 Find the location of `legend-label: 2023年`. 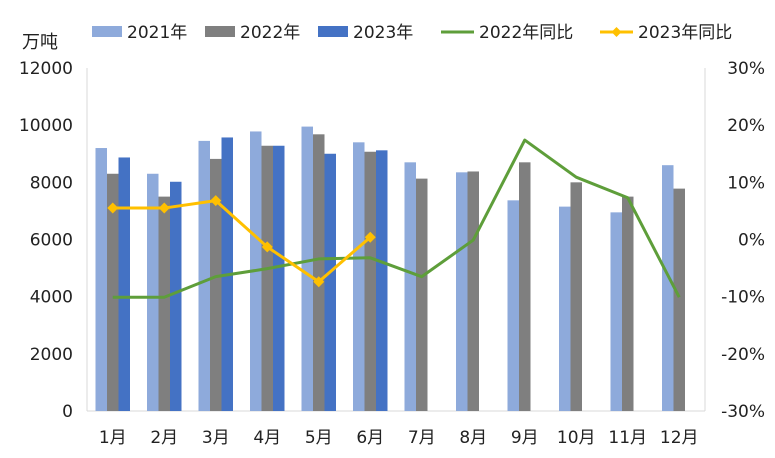

legend-label: 2023年 is located at coordinates (383, 33).